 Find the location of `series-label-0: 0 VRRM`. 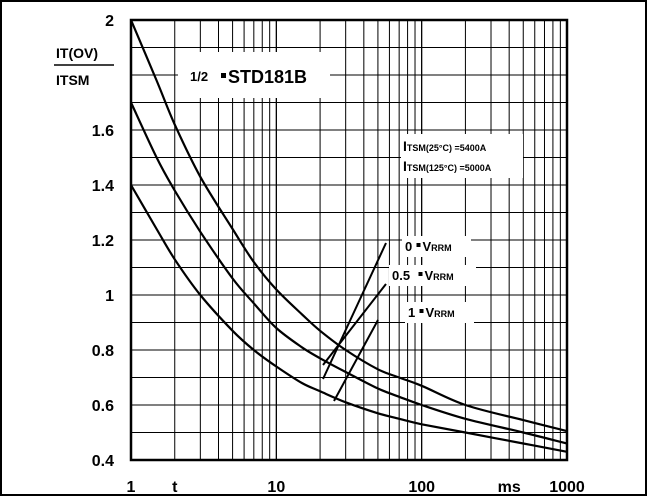

series-label-0: 0 VRRM is located at coordinates (428, 246).